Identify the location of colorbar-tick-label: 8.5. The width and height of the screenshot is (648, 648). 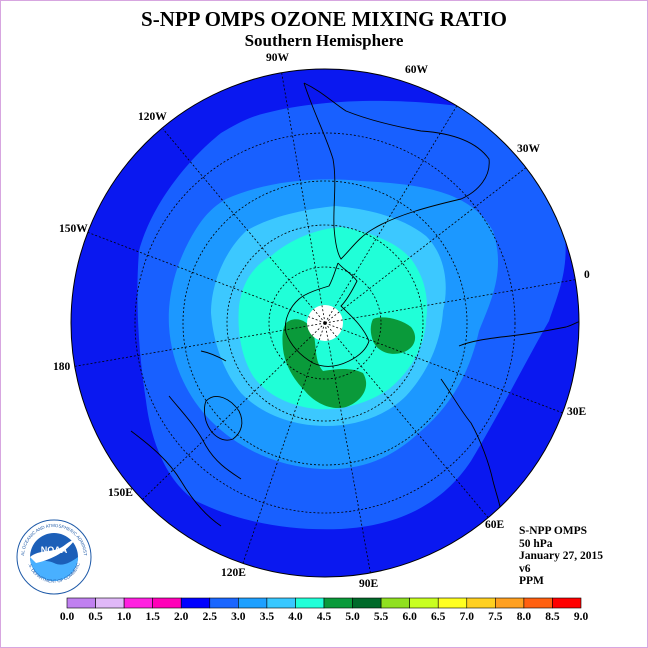
(552, 617).